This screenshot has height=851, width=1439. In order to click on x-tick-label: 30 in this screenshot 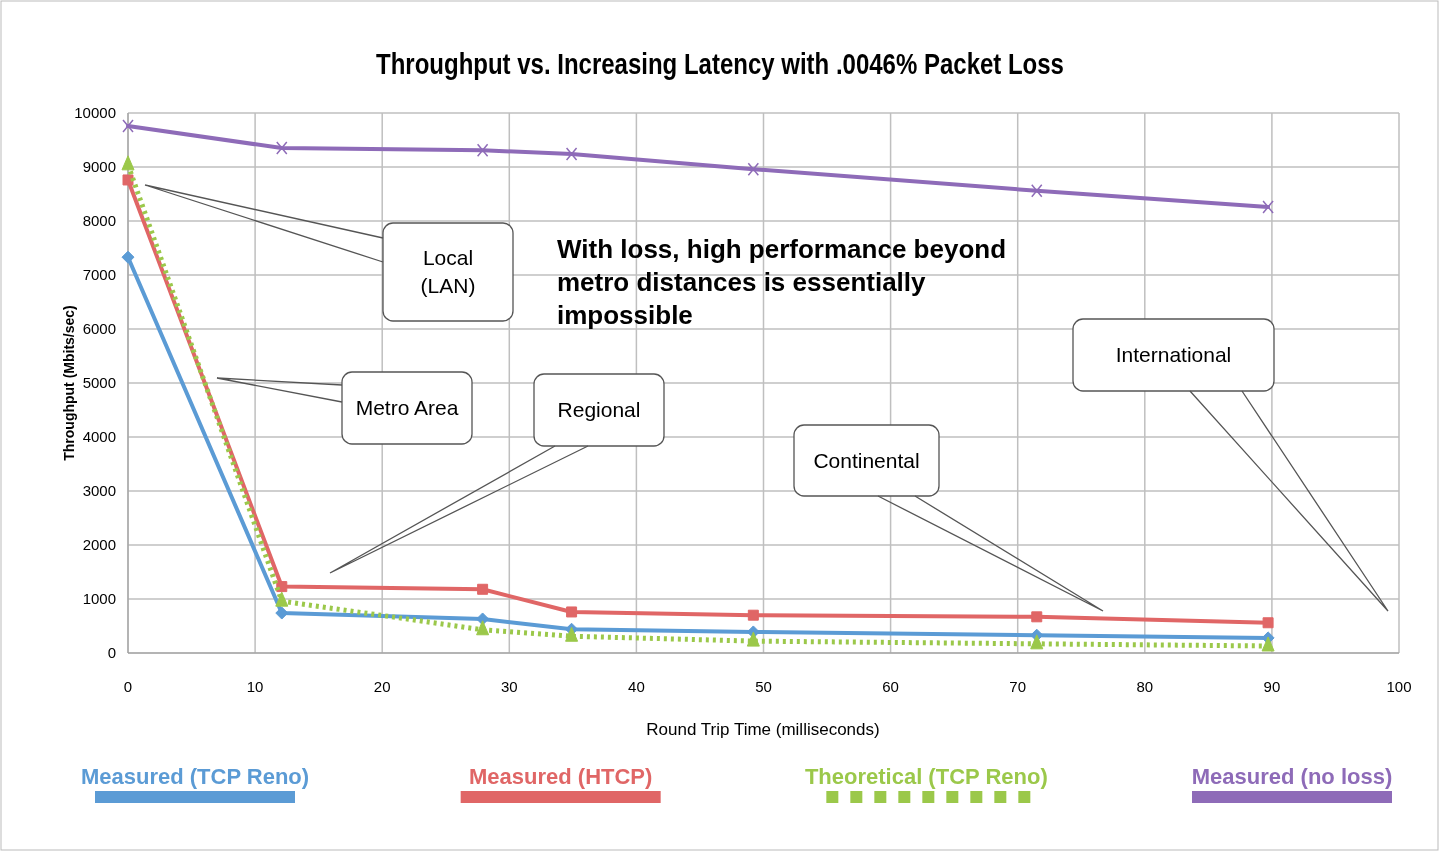, I will do `click(509, 686)`.